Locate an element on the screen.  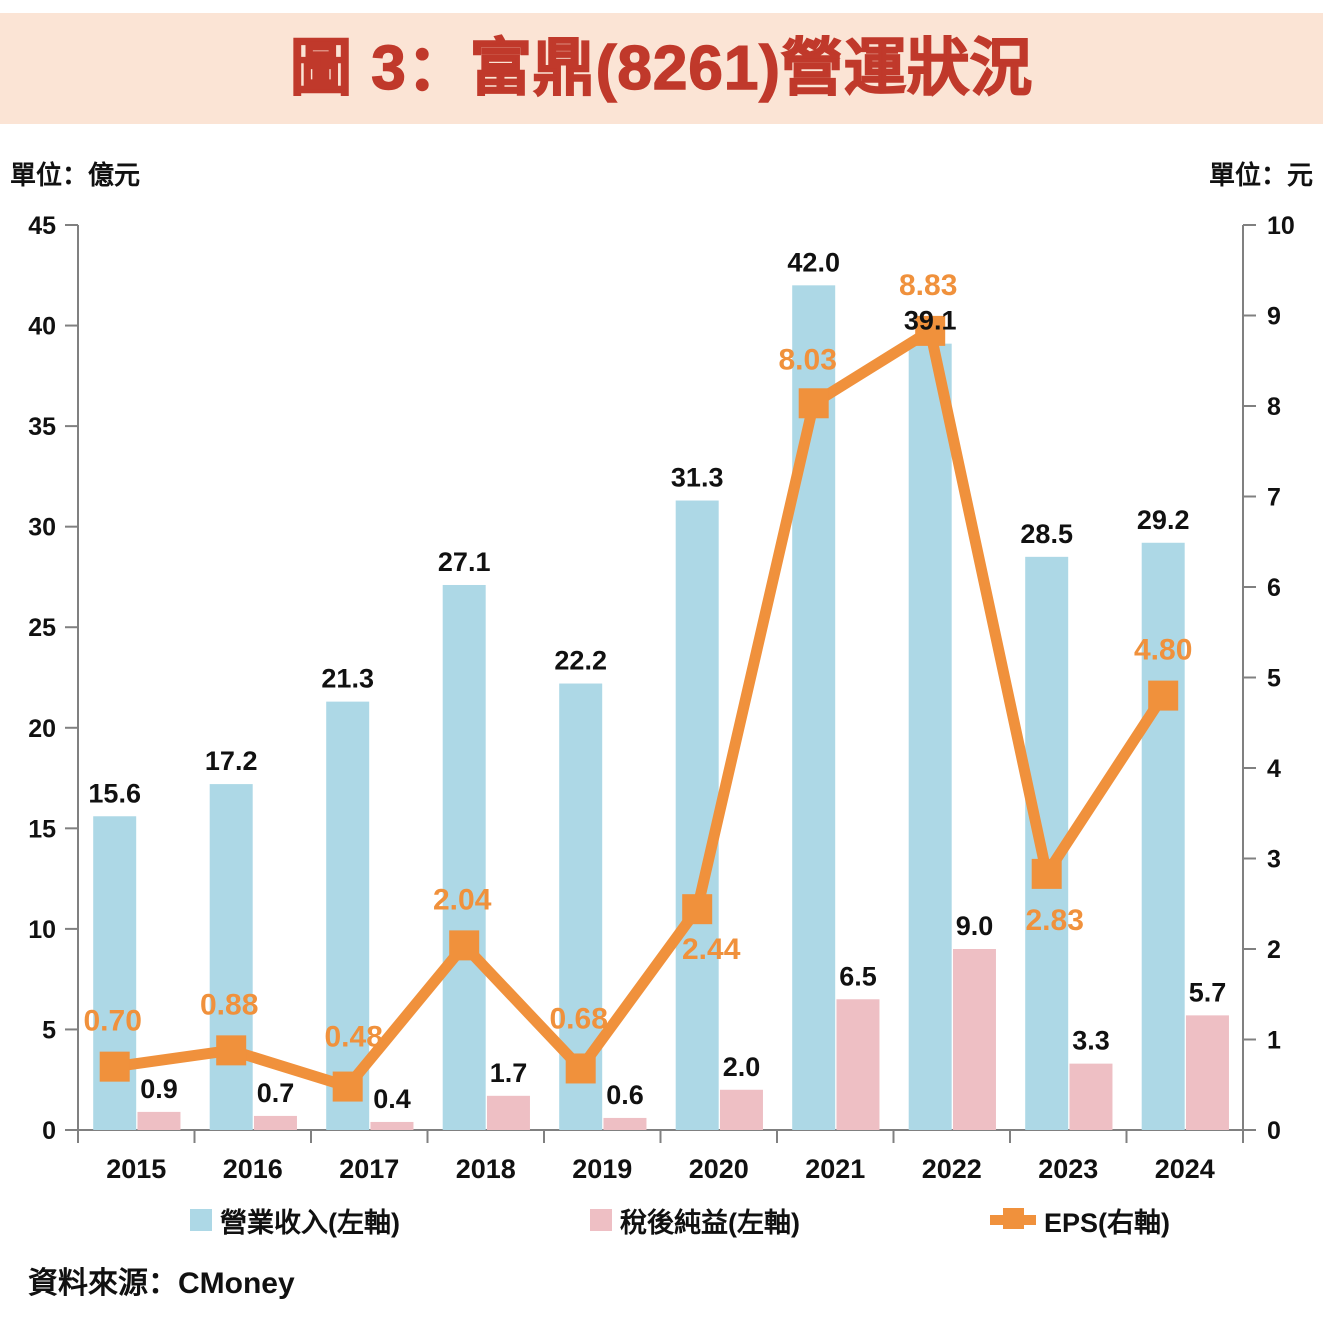
legend-swatch-net-income is located at coordinates (601, 1220).